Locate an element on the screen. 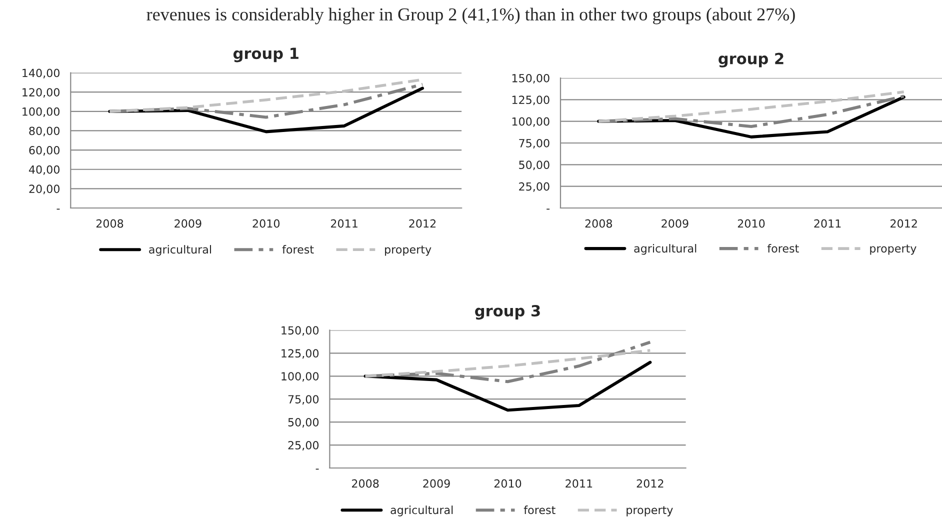 Image resolution: width=942 pixels, height=520 pixels. y-tick-label: 60,00 is located at coordinates (44, 151).